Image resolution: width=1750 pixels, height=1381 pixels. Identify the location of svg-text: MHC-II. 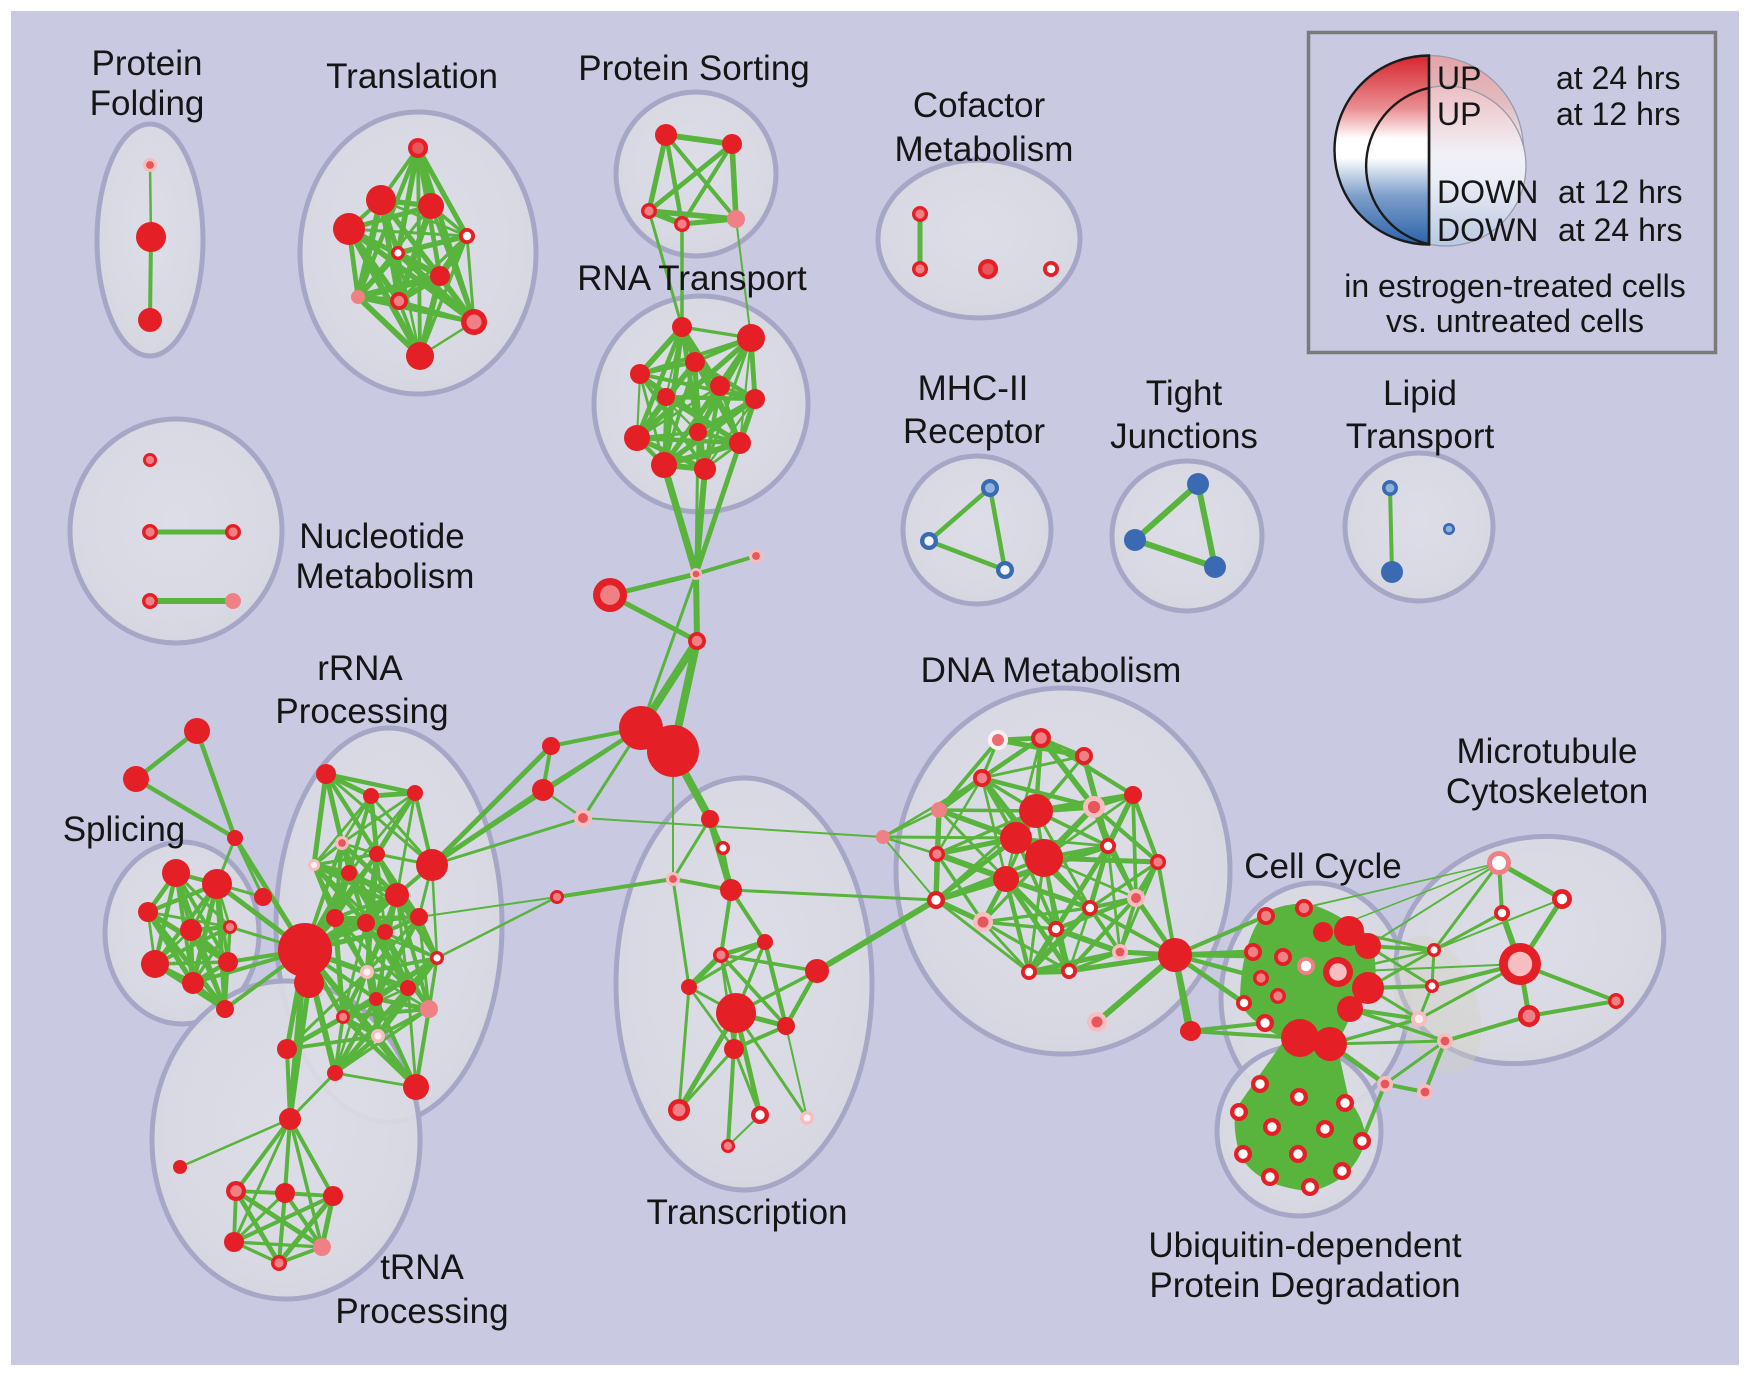
(973, 388).